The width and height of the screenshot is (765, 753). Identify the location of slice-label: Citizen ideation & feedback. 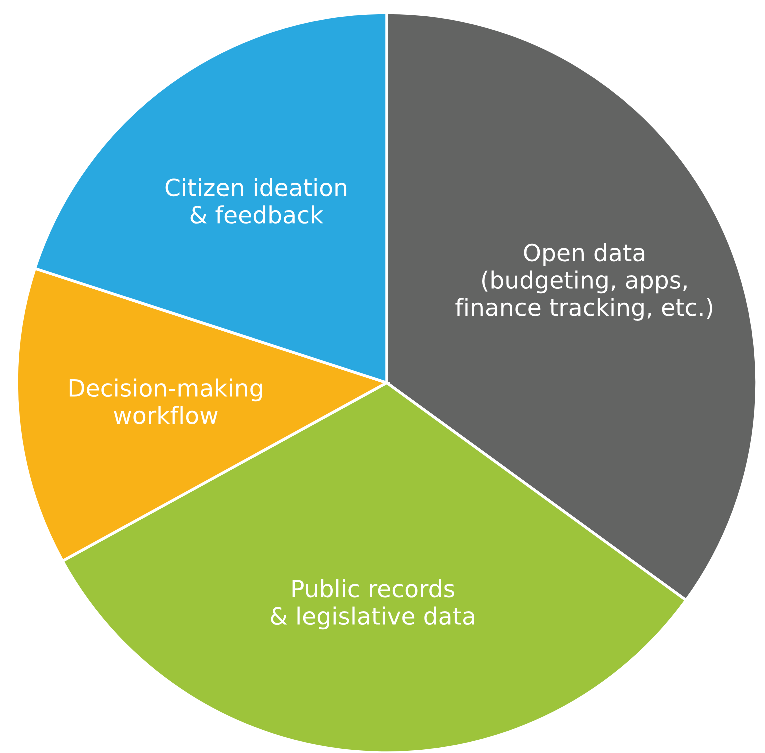
(256, 201).